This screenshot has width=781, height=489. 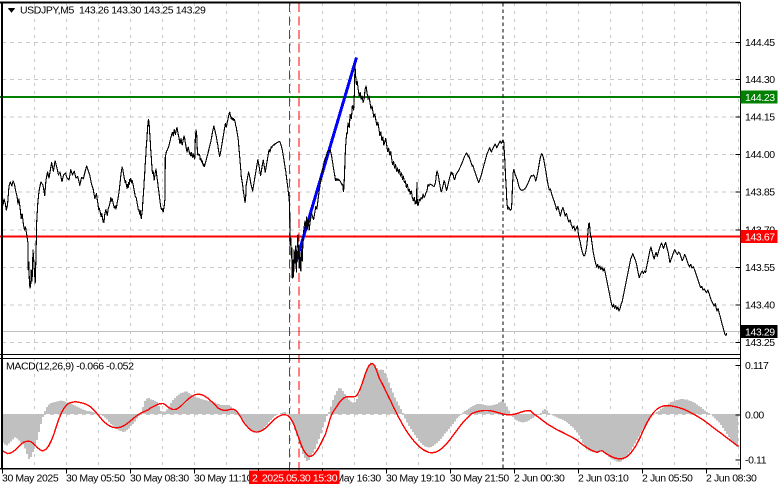 I want to click on svg-text: 30 May 11:10, so click(x=223, y=479).